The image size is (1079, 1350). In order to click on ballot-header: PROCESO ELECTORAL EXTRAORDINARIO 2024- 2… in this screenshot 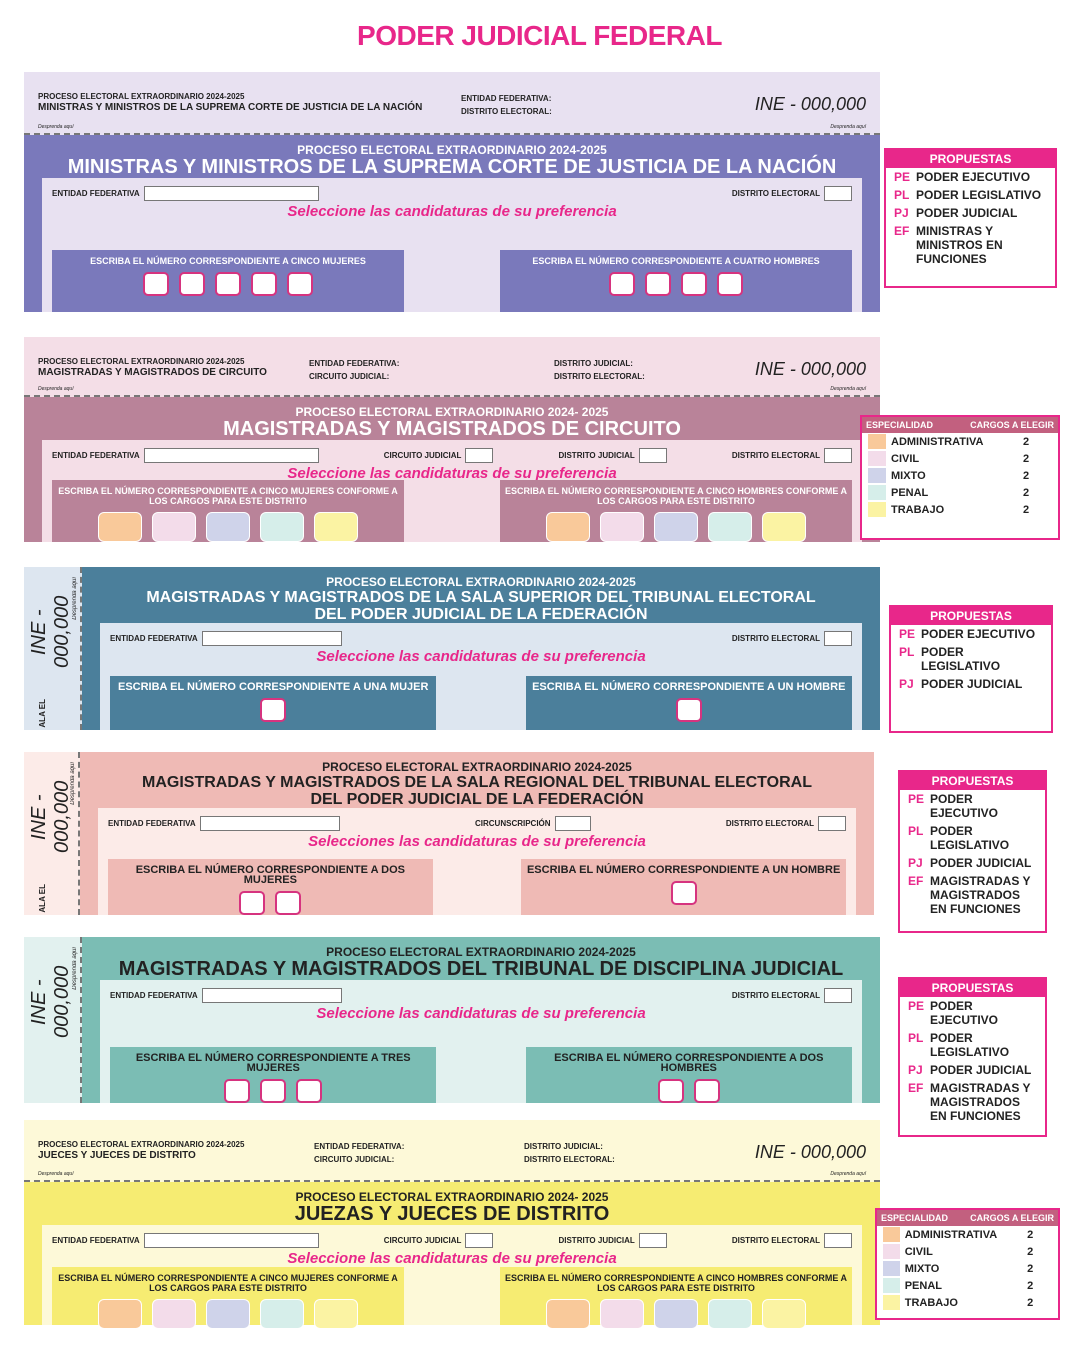, I will do `click(452, 418)`.